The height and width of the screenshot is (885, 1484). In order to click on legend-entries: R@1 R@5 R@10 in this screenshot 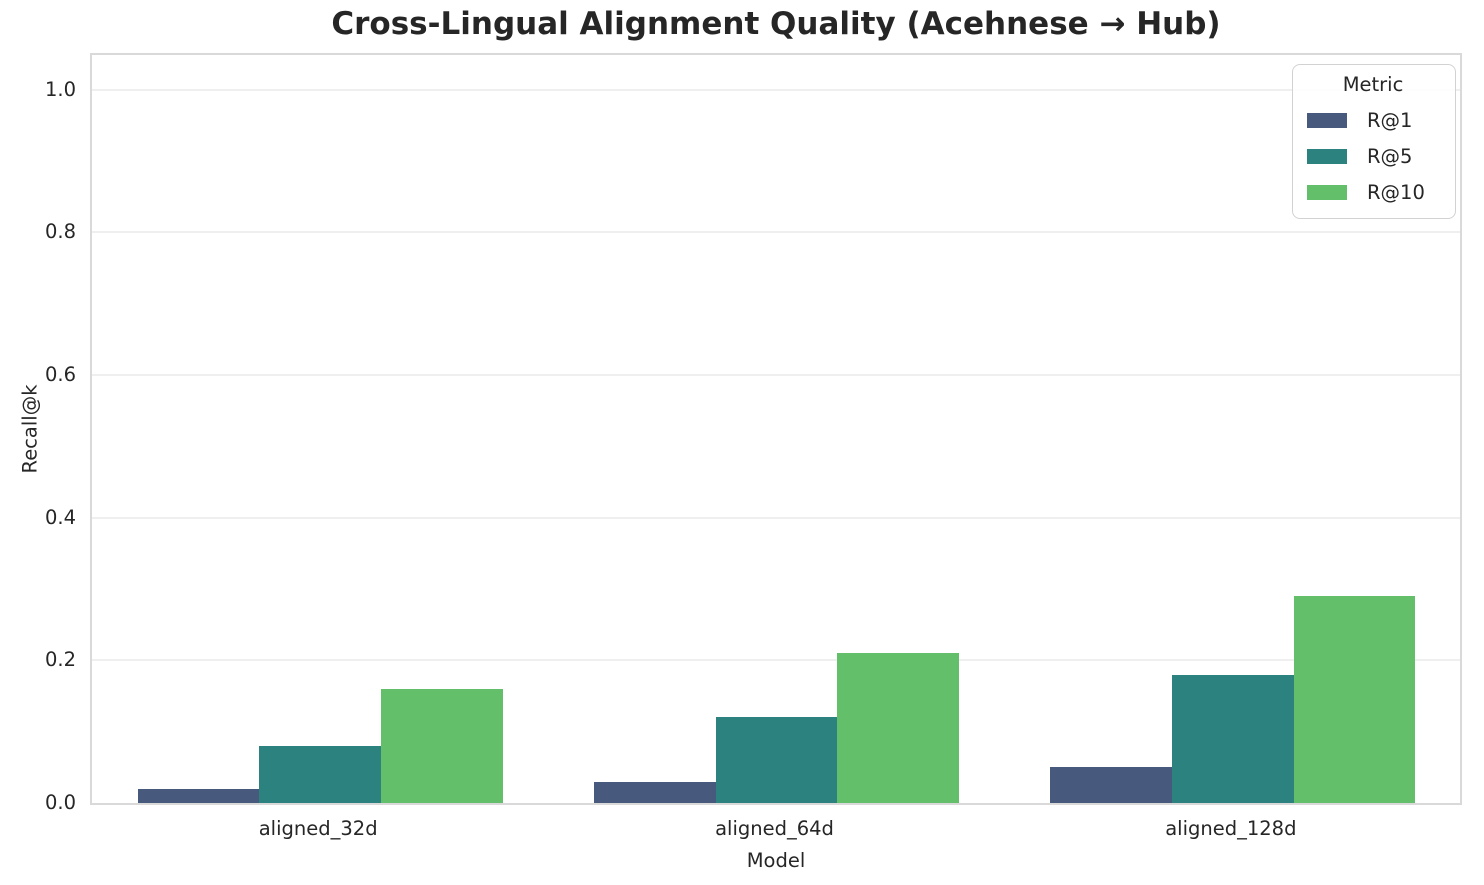, I will do `click(1373, 156)`.